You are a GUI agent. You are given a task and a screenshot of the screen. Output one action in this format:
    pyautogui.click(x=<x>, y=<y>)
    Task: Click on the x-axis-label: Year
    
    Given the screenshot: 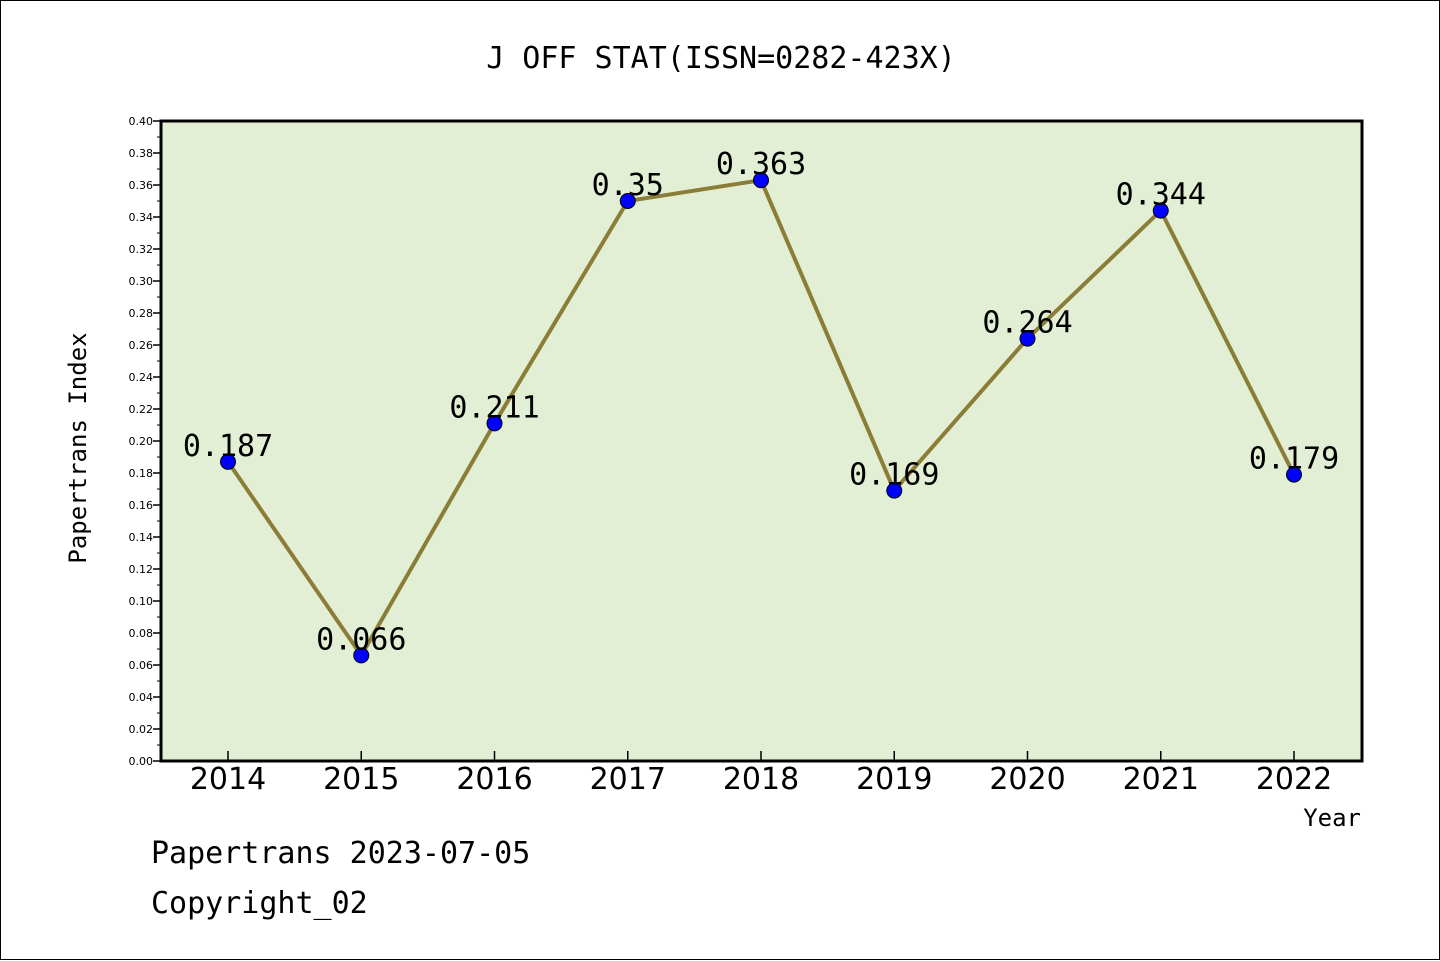 What is the action you would take?
    pyautogui.click(x=1332, y=818)
    